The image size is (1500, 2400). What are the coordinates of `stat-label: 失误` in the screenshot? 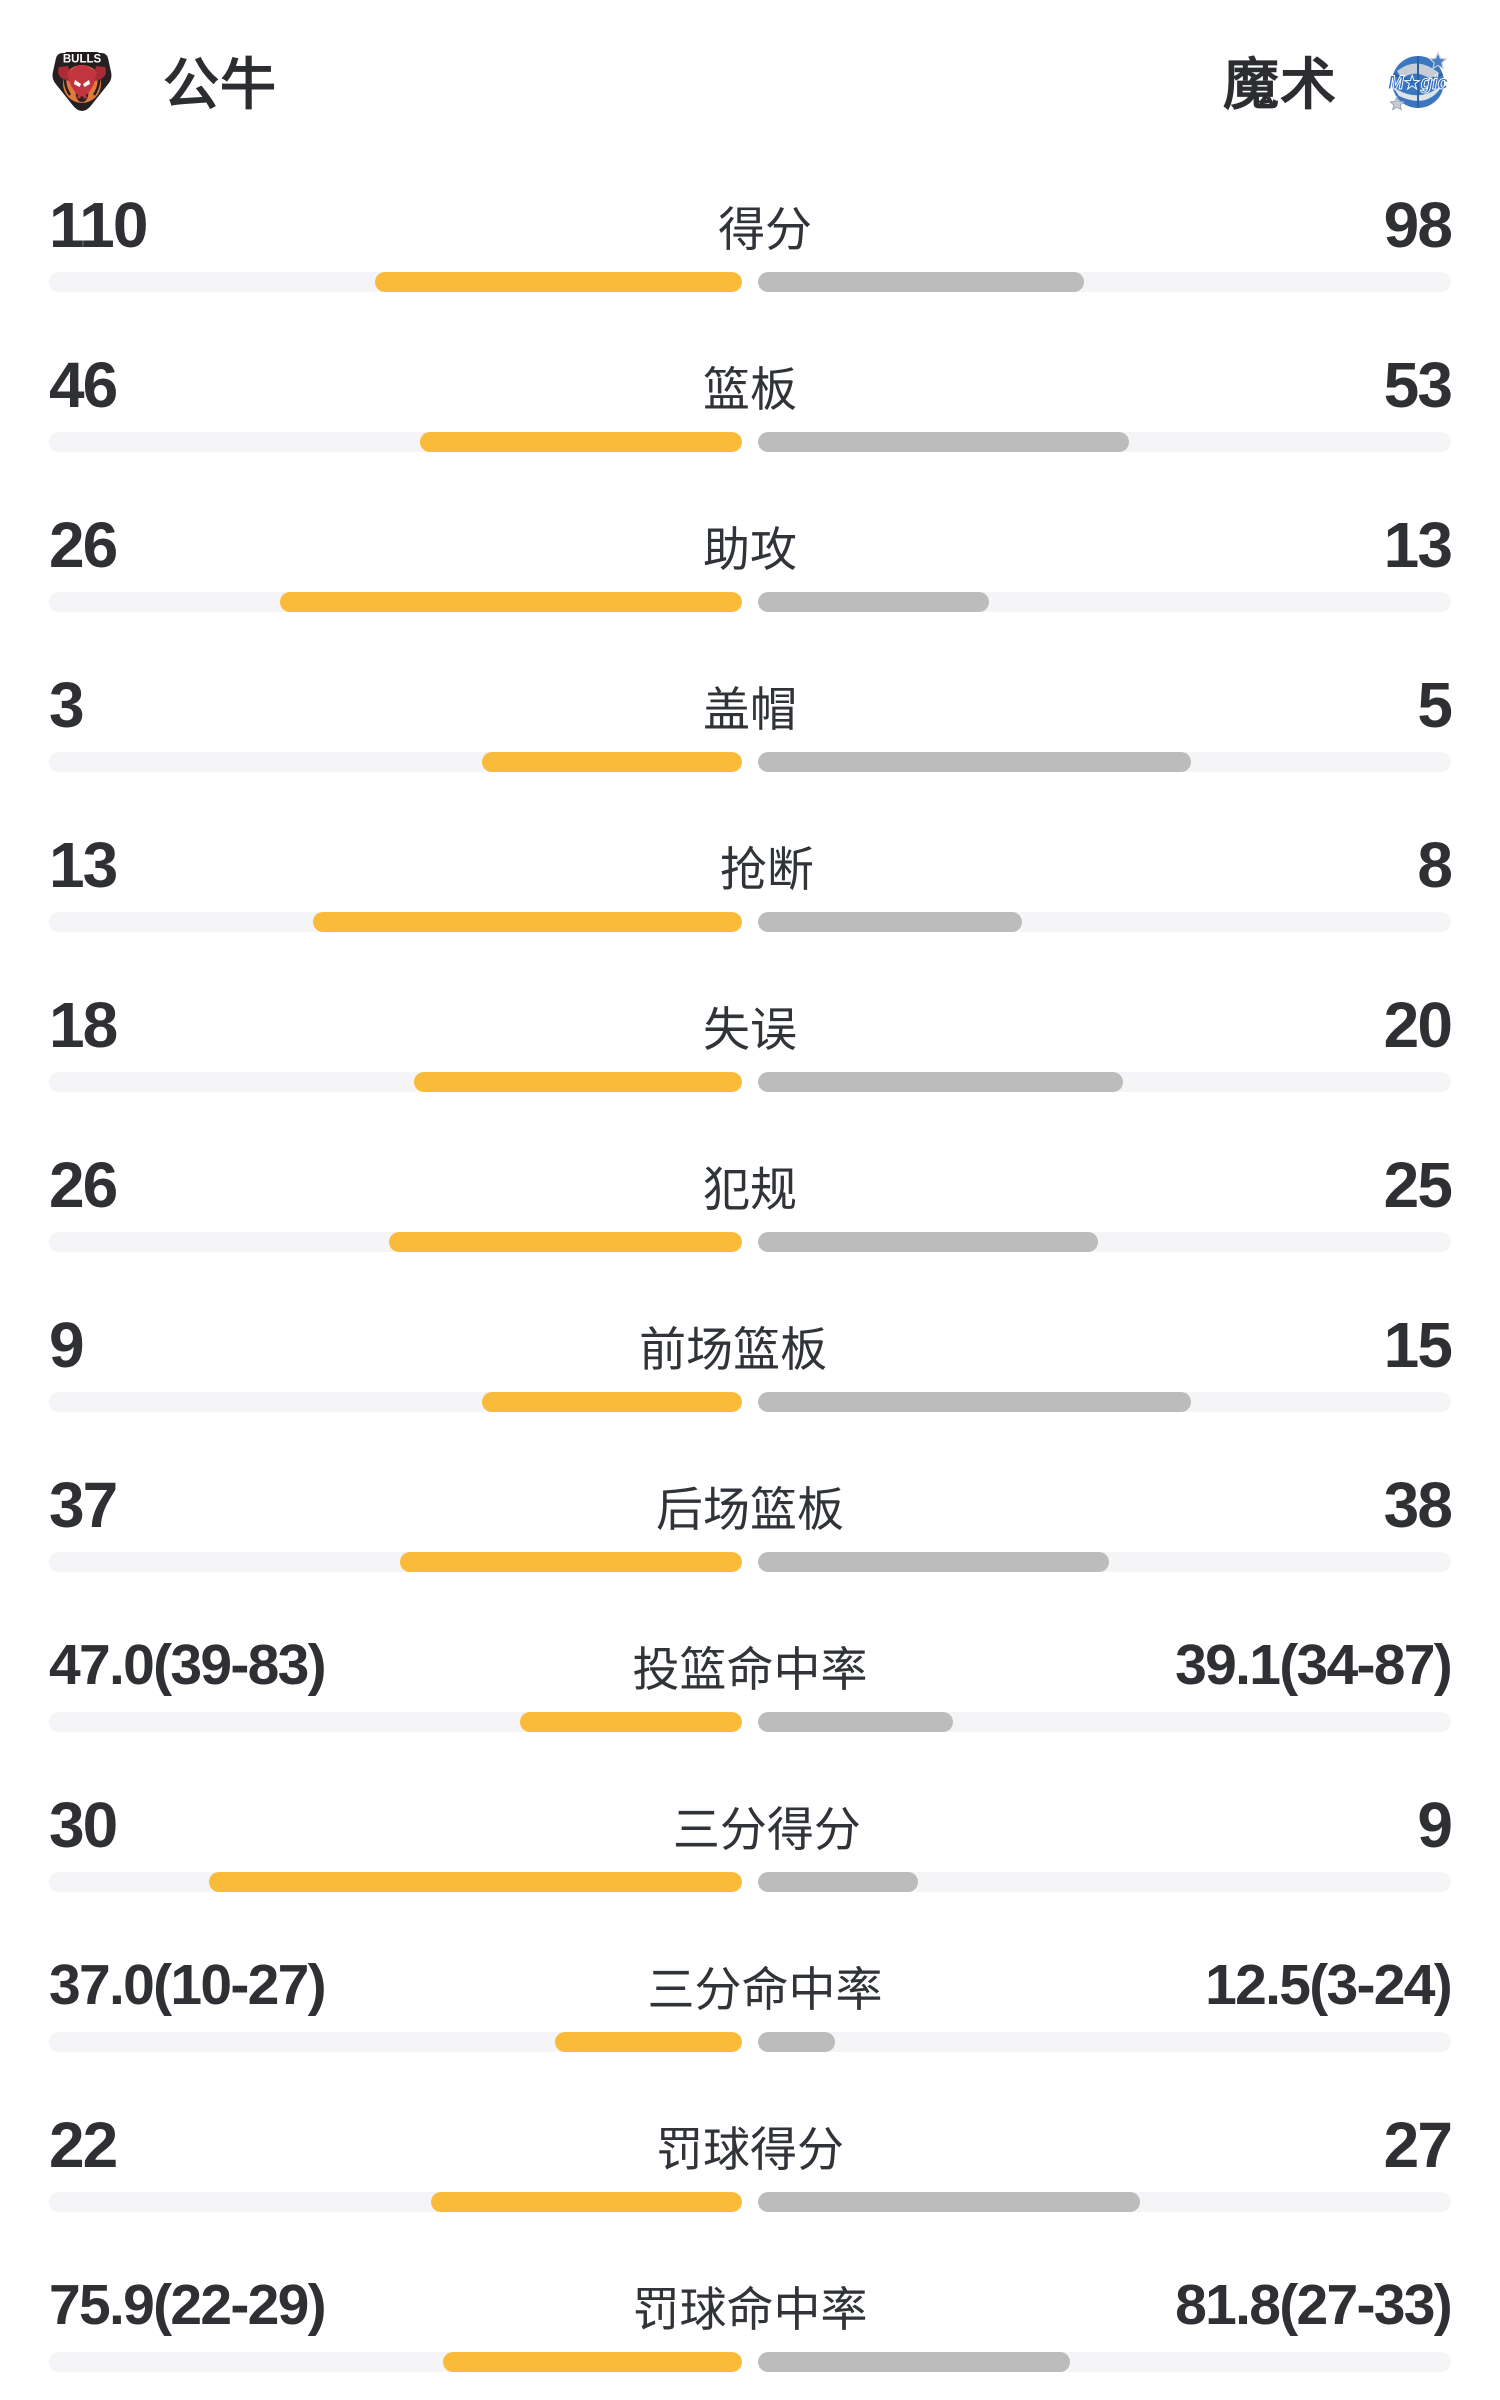 It's located at (750, 1029).